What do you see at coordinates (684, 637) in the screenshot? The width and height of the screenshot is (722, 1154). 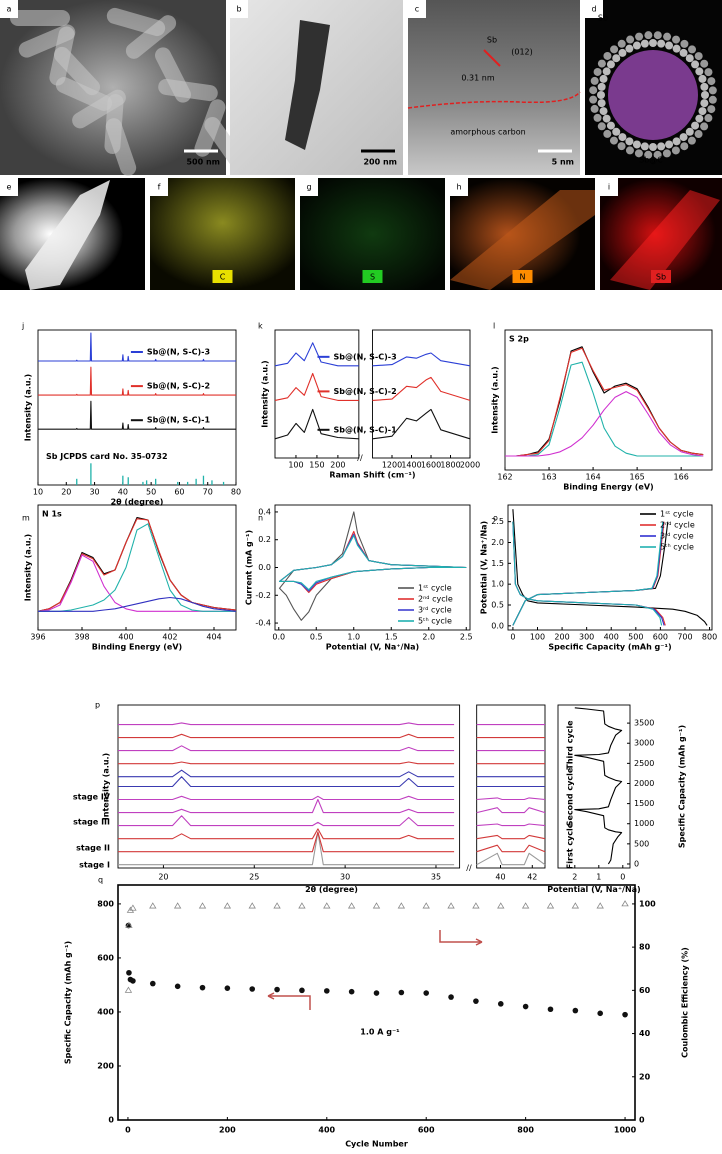 I see `x-tick-label: 700` at bounding box center [684, 637].